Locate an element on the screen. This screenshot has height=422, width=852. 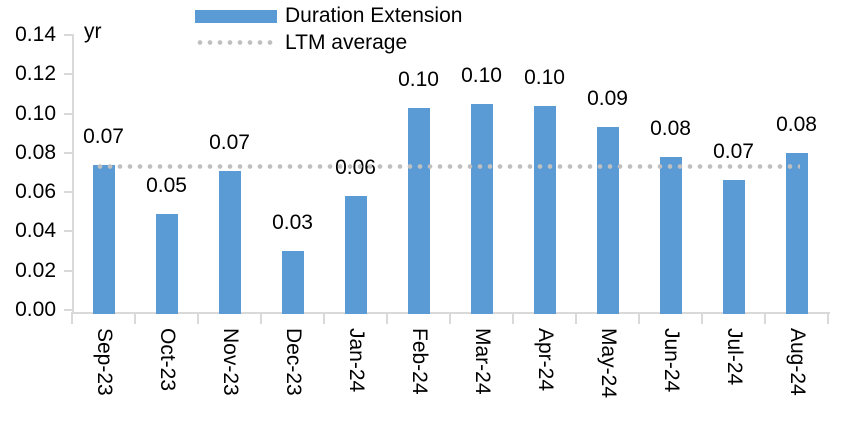
bar-value-label: 0.09 is located at coordinates (607, 99).